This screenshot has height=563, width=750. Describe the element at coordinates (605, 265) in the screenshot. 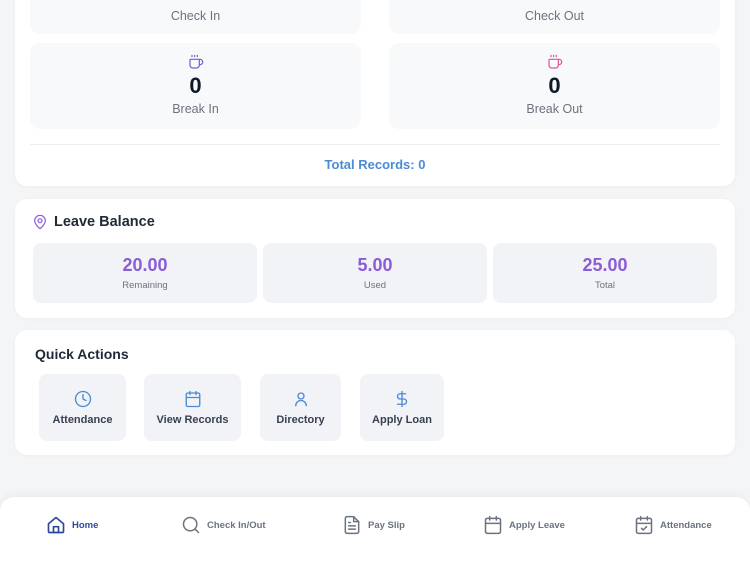

I see `leave-total-value: 25.00` at that location.